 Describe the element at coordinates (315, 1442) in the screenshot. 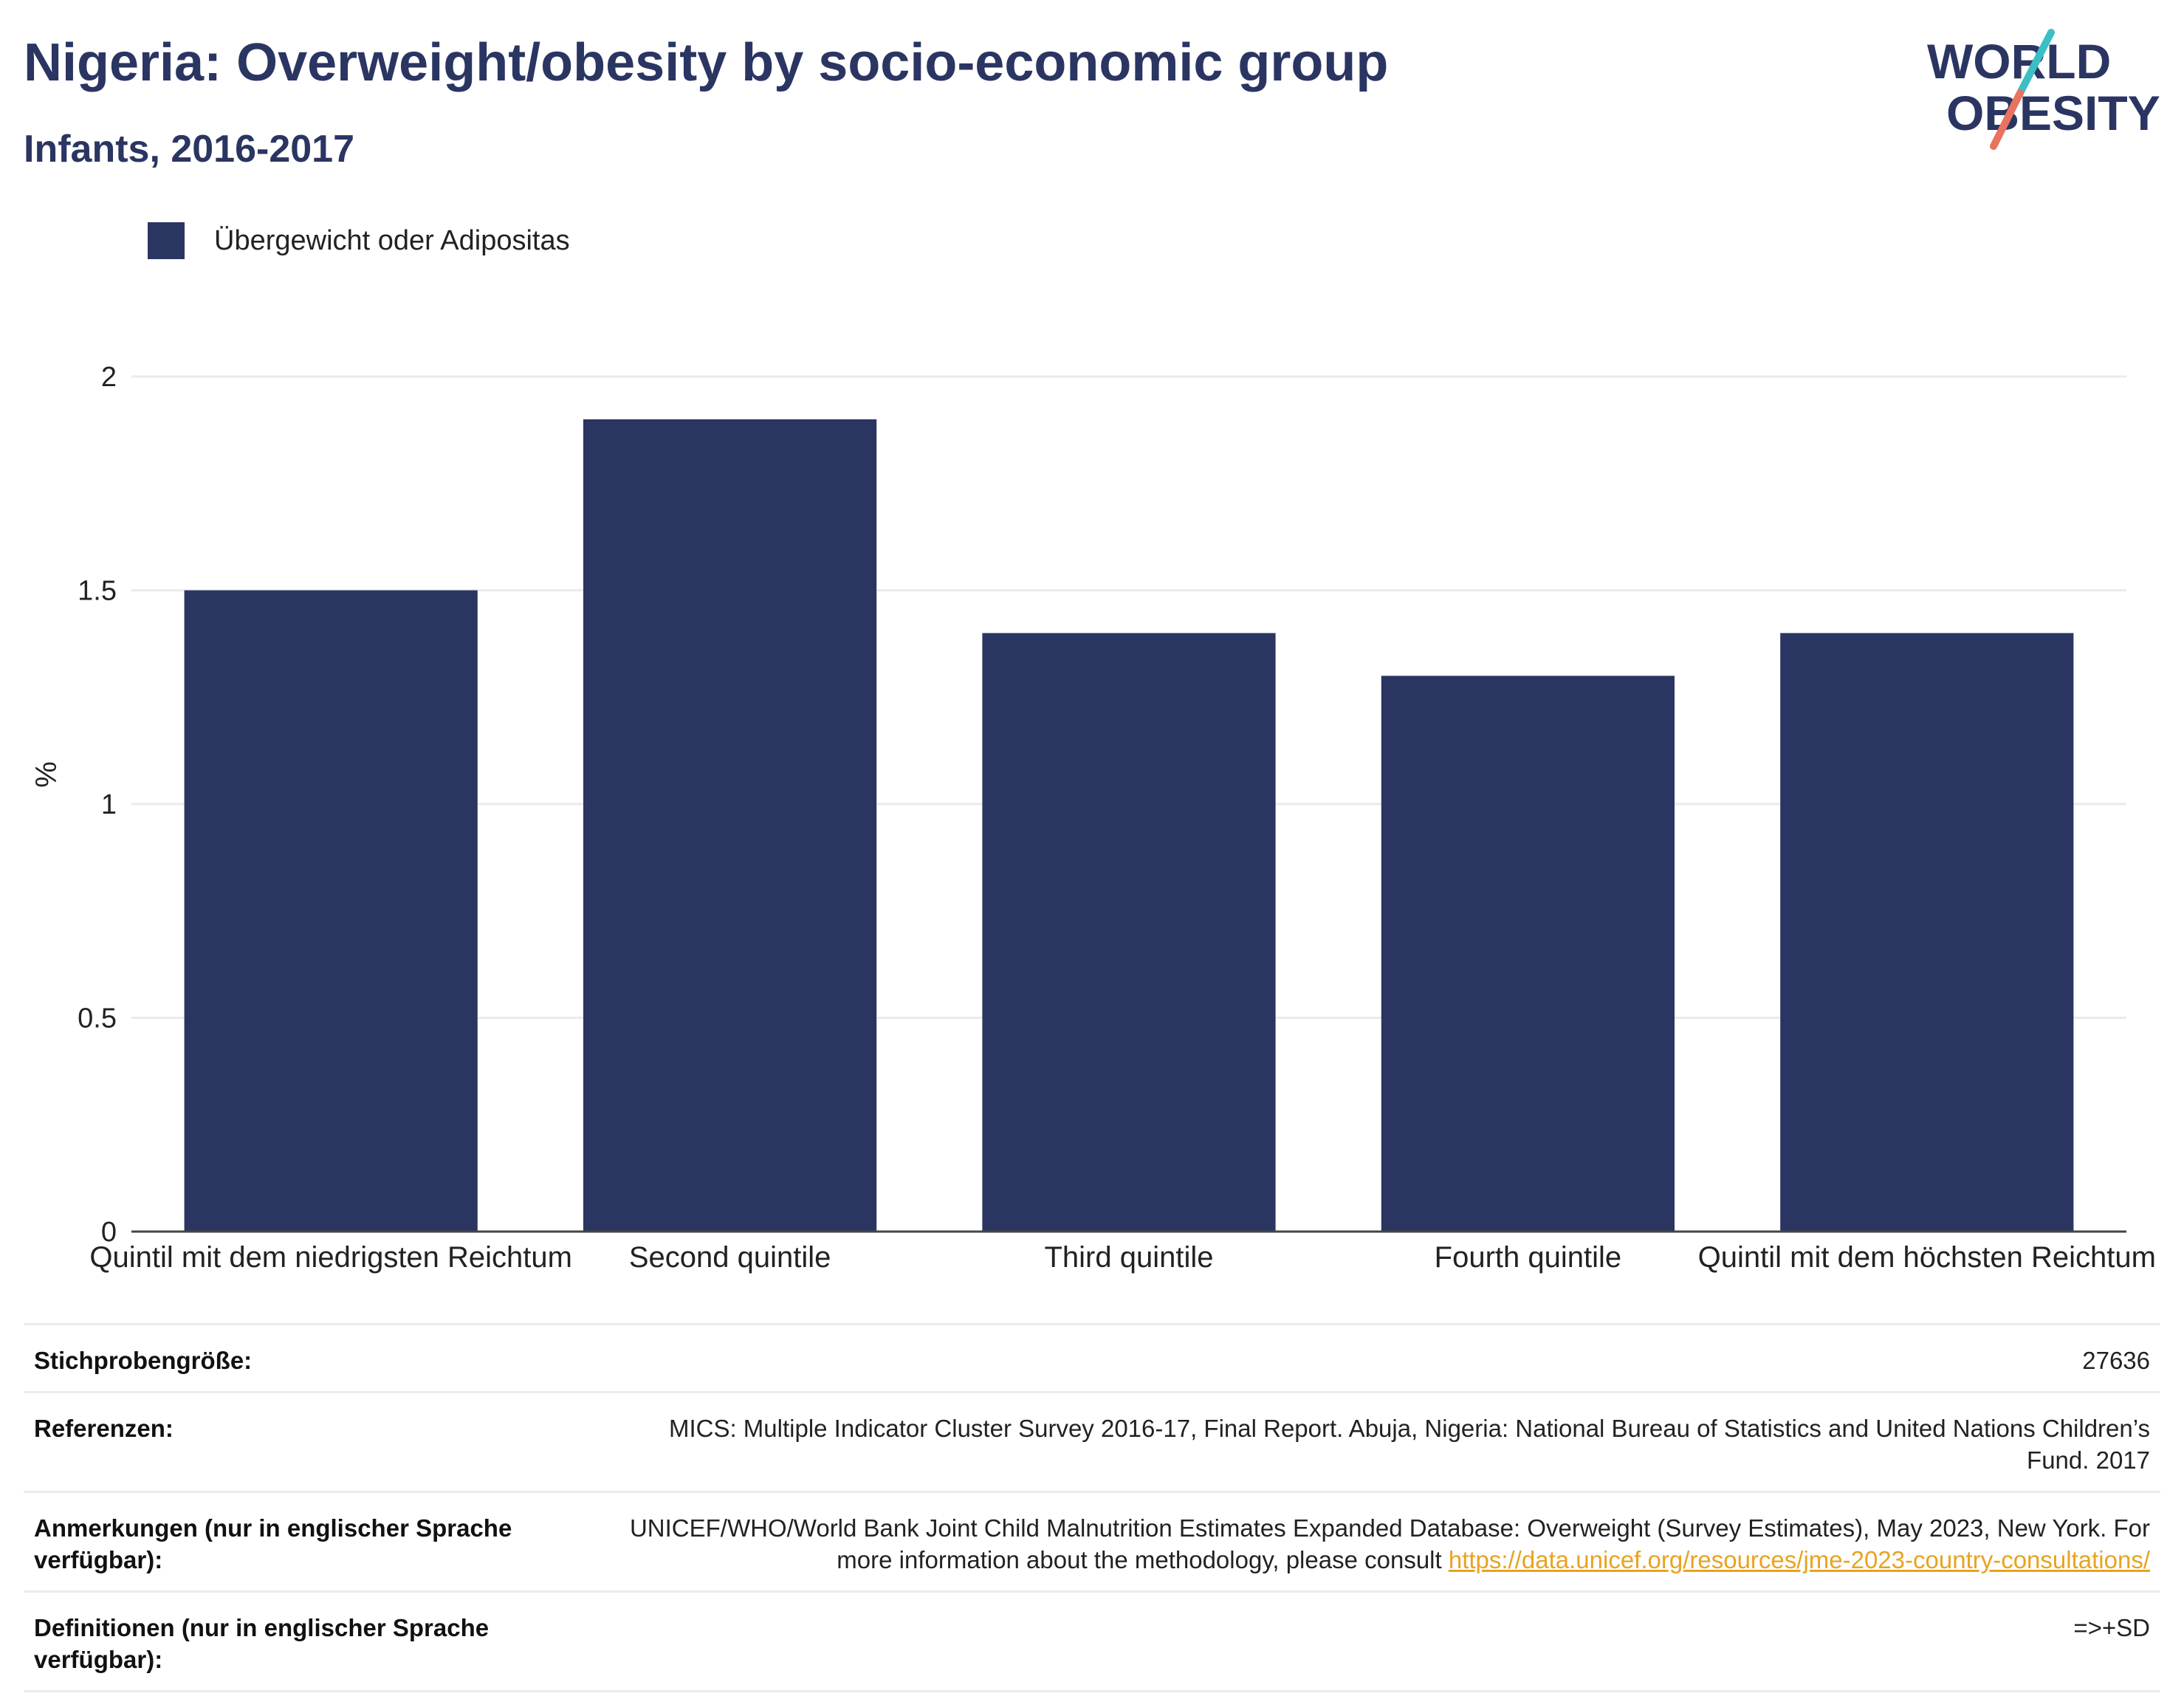

I see `references-label: Referenzen:` at that location.